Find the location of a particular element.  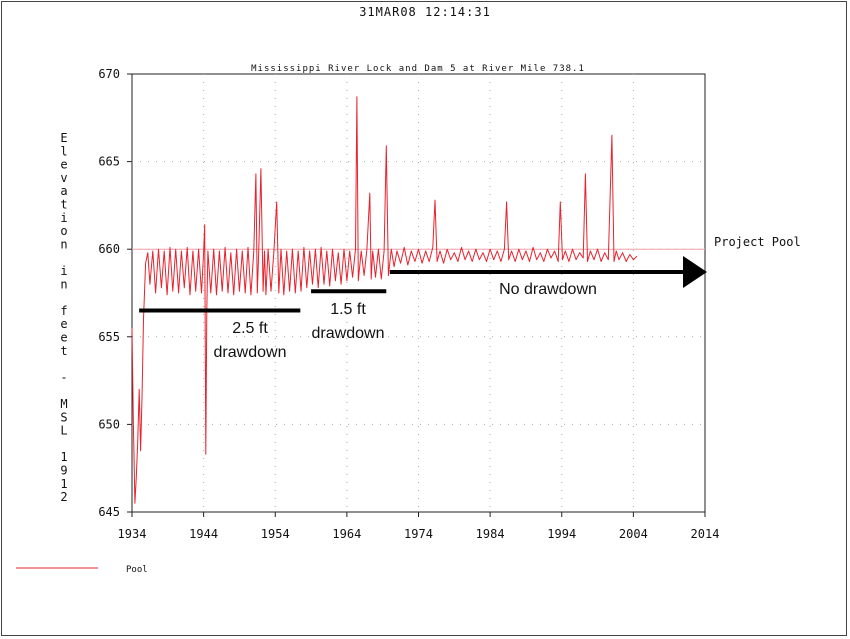

timestamp: 31MAR08 12:14:31 is located at coordinates (425, 12).